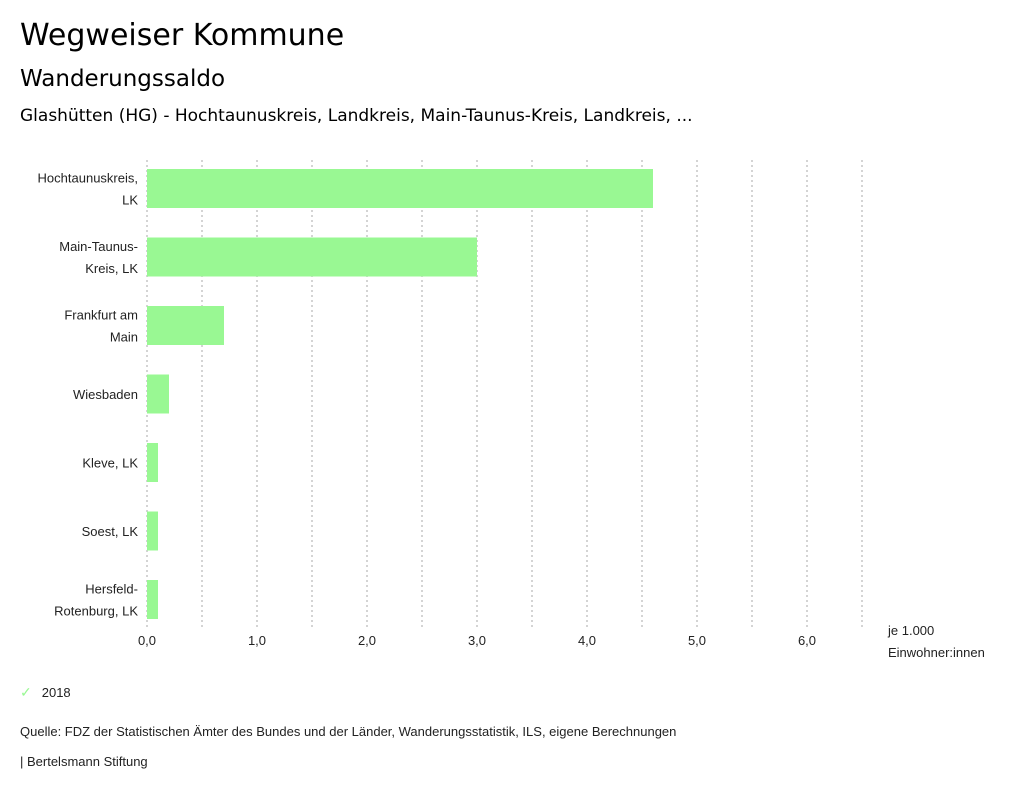 Image resolution: width=1024 pixels, height=795 pixels. What do you see at coordinates (587, 640) in the screenshot?
I see `x-tick-label: 4,0` at bounding box center [587, 640].